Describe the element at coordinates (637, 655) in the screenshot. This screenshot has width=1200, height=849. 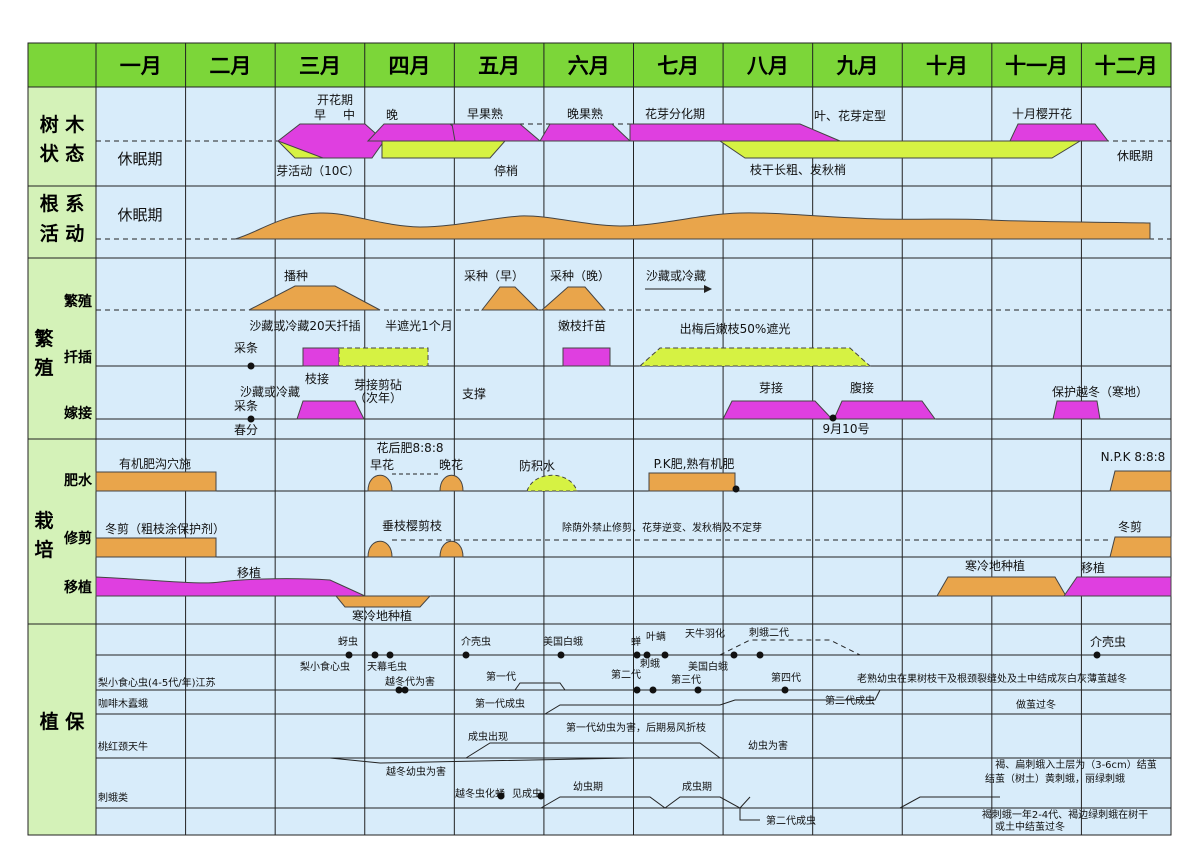
I see `cicada-dot` at that location.